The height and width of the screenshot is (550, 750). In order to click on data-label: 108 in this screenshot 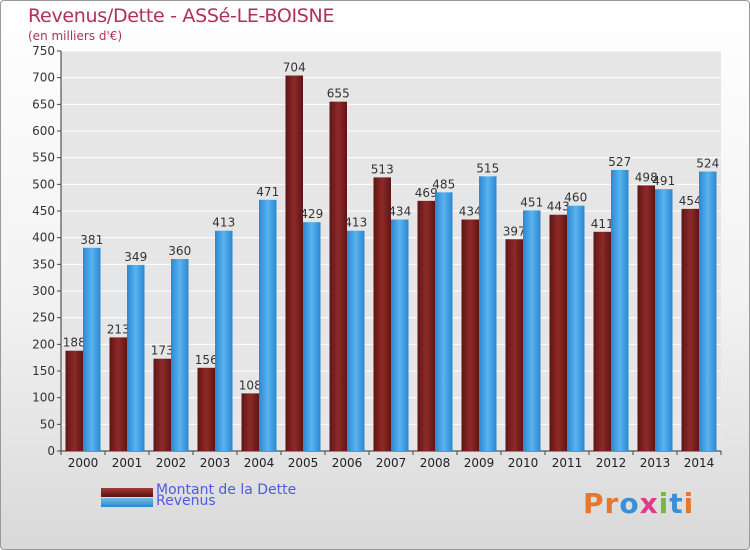, I will do `click(250, 385)`.